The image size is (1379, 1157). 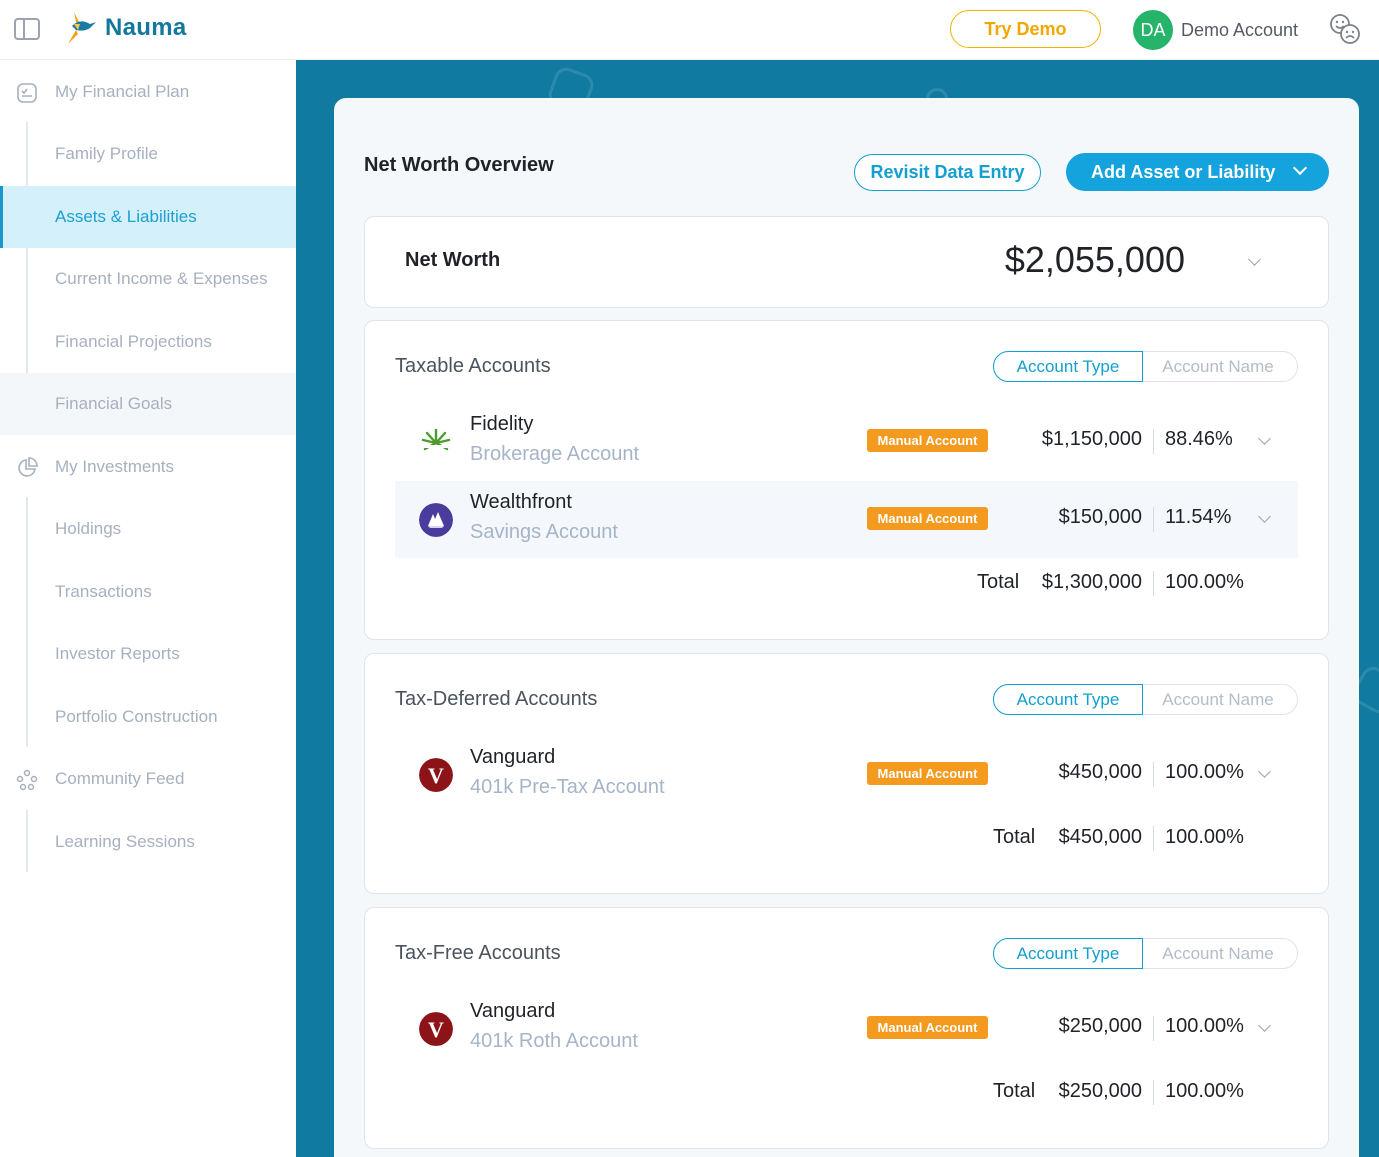 What do you see at coordinates (846, 586) in the screenshot?
I see `total-row: Total $1,300,000 100.00%` at bounding box center [846, 586].